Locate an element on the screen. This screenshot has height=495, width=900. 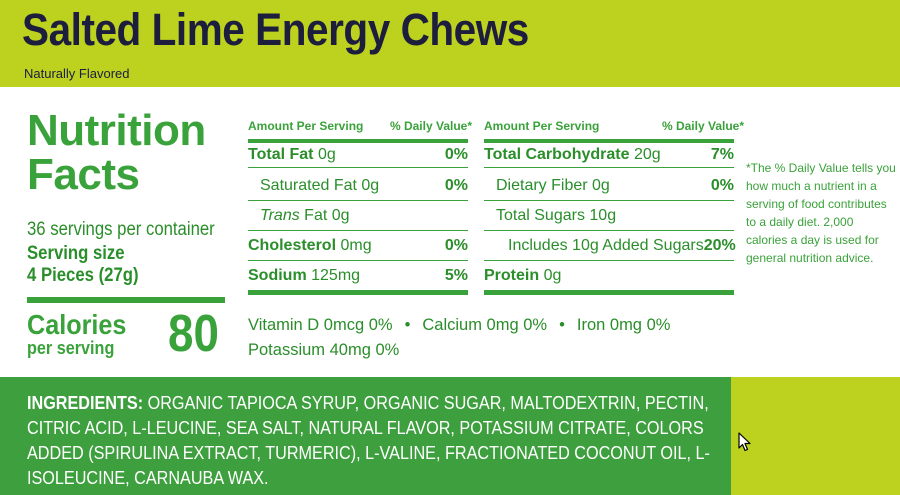
vitamin-d: Vitamin D 0mcg 0% is located at coordinates (320, 325).